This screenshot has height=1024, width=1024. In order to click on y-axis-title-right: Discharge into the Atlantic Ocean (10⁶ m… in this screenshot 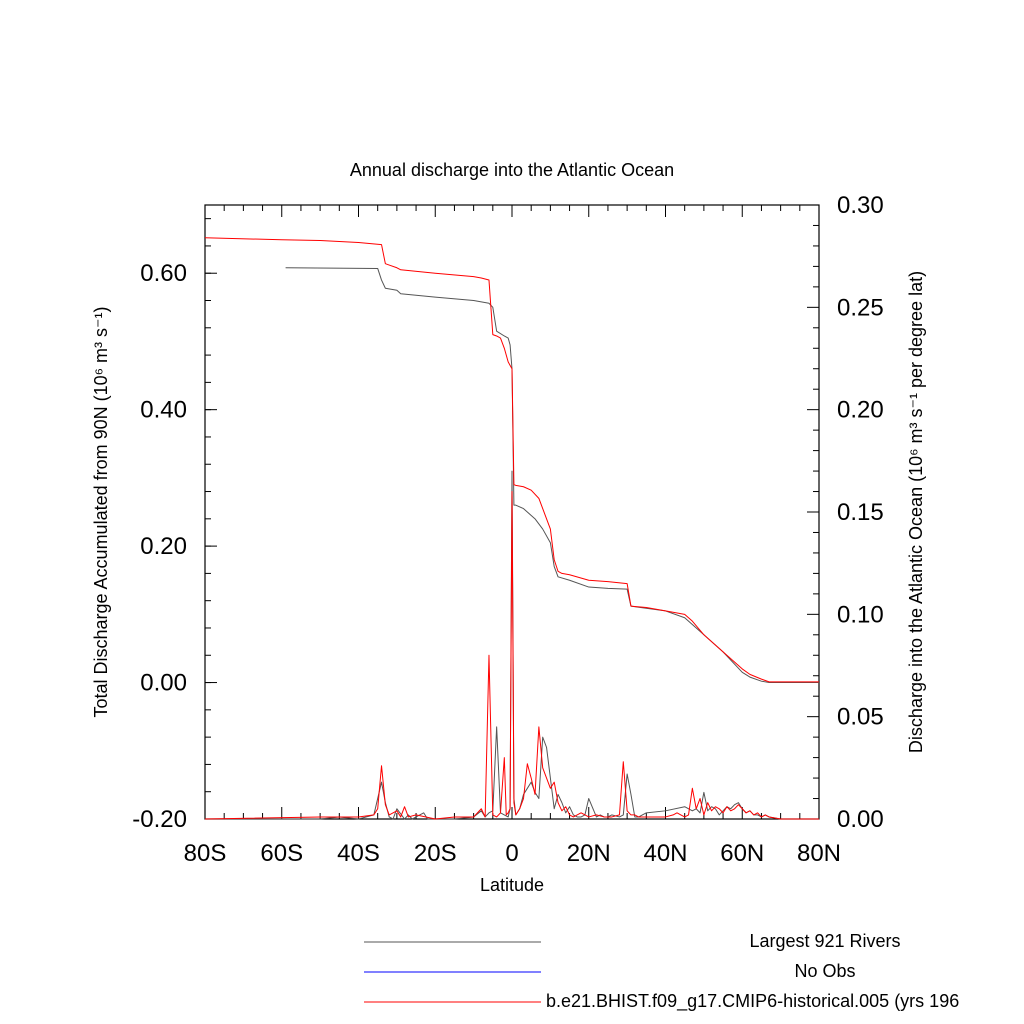, I will do `click(916, 512)`.